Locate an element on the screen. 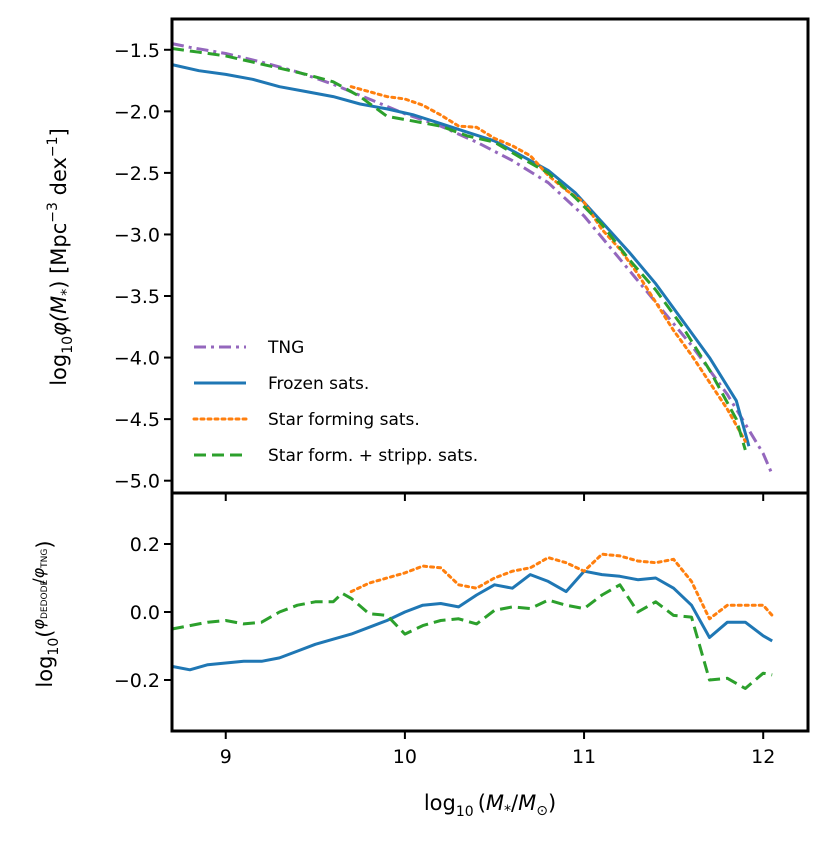 This screenshot has height=843, width=830. legend-label-tng: TNG is located at coordinates (285, 348).